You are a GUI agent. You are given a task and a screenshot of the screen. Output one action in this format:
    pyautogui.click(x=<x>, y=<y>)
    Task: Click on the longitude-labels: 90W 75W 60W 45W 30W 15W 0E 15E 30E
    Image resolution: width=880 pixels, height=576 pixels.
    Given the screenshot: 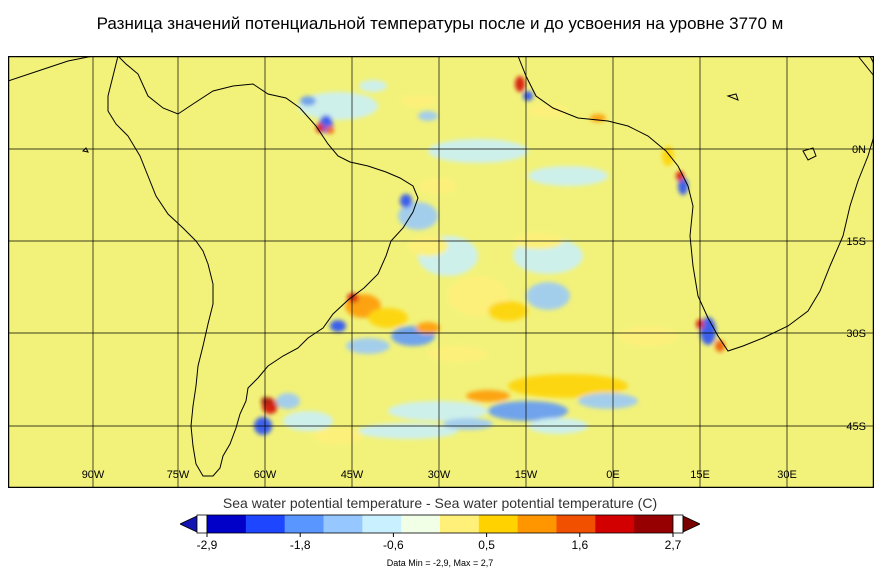 What is the action you would take?
    pyautogui.click(x=439, y=475)
    